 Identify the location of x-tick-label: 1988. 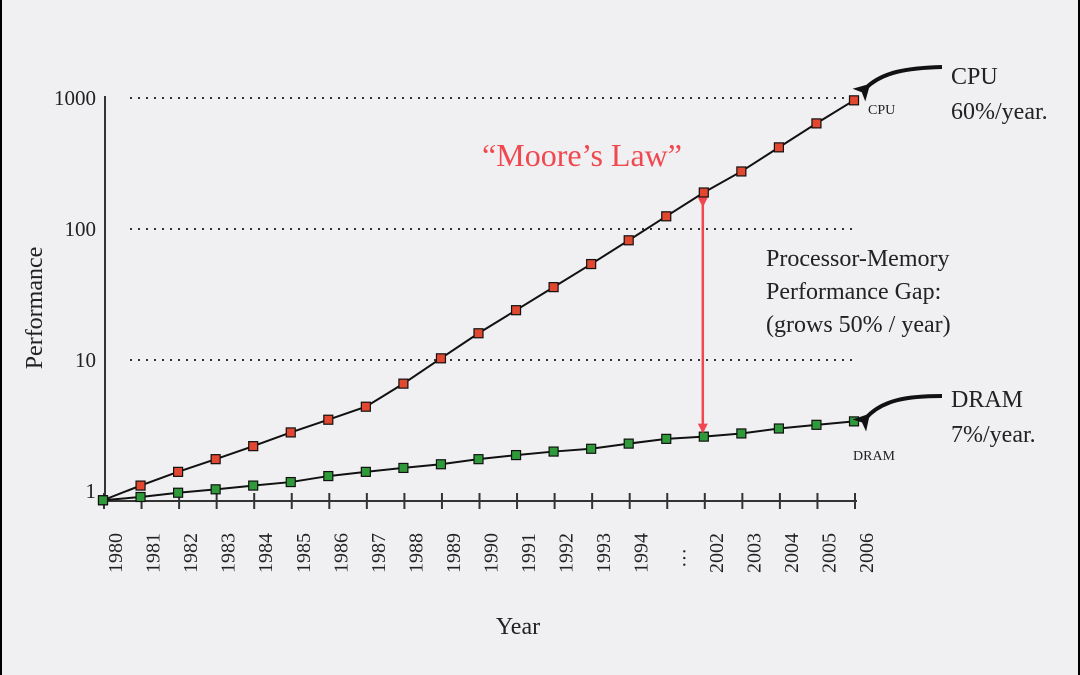
(416, 553).